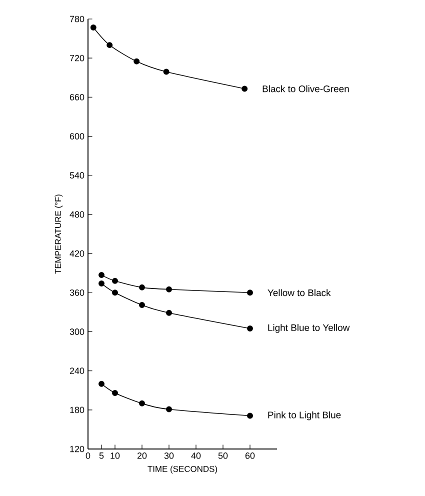 The height and width of the screenshot is (496, 425). What do you see at coordinates (77, 58) in the screenshot?
I see `y-tick-label: 720` at bounding box center [77, 58].